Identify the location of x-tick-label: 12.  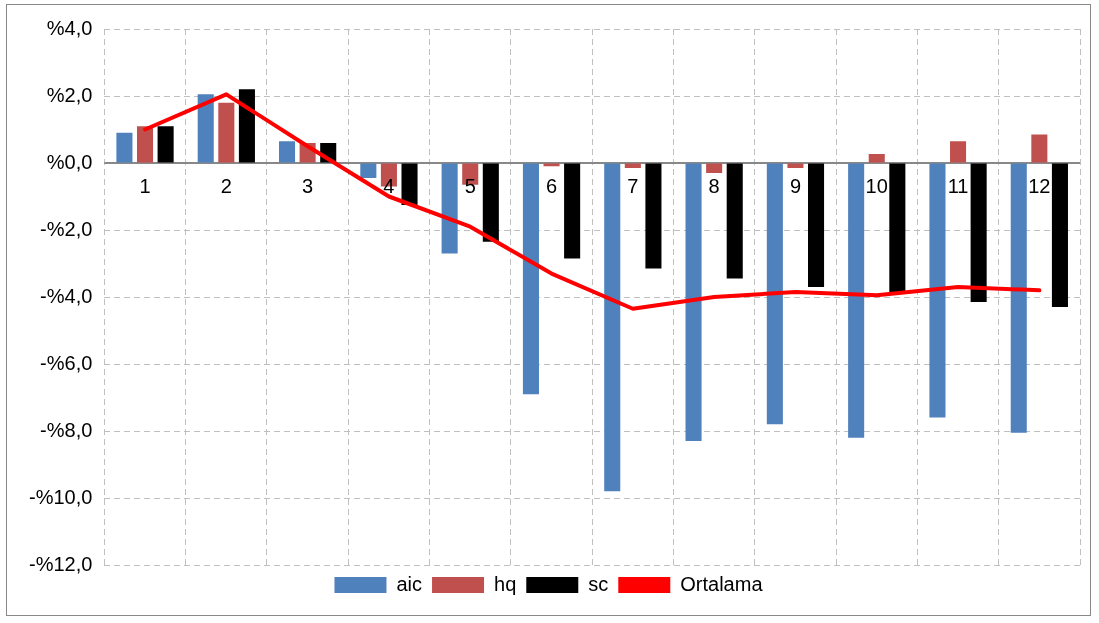
(1039, 185).